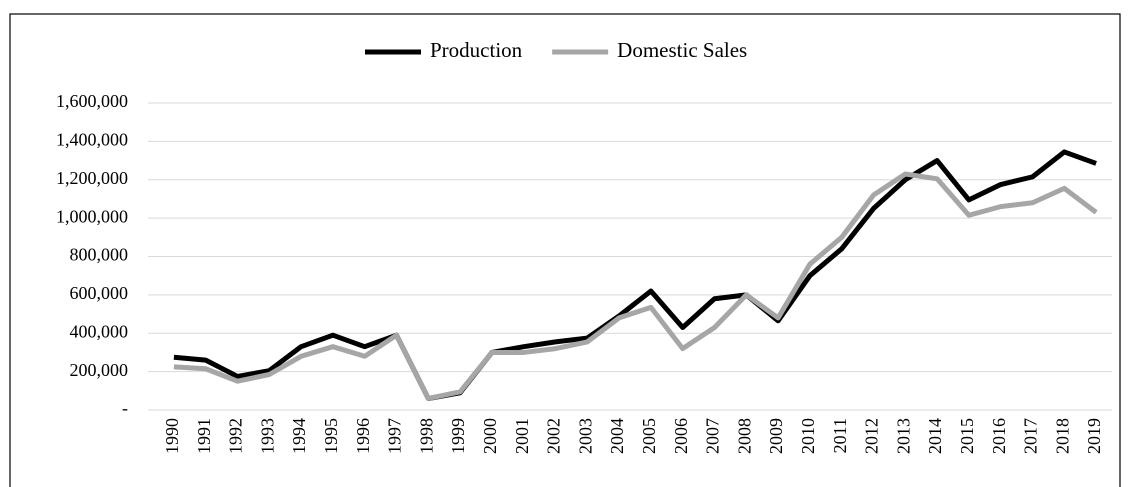 This screenshot has height=487, width=1132. I want to click on x-tick-label: 1996, so click(363, 436).